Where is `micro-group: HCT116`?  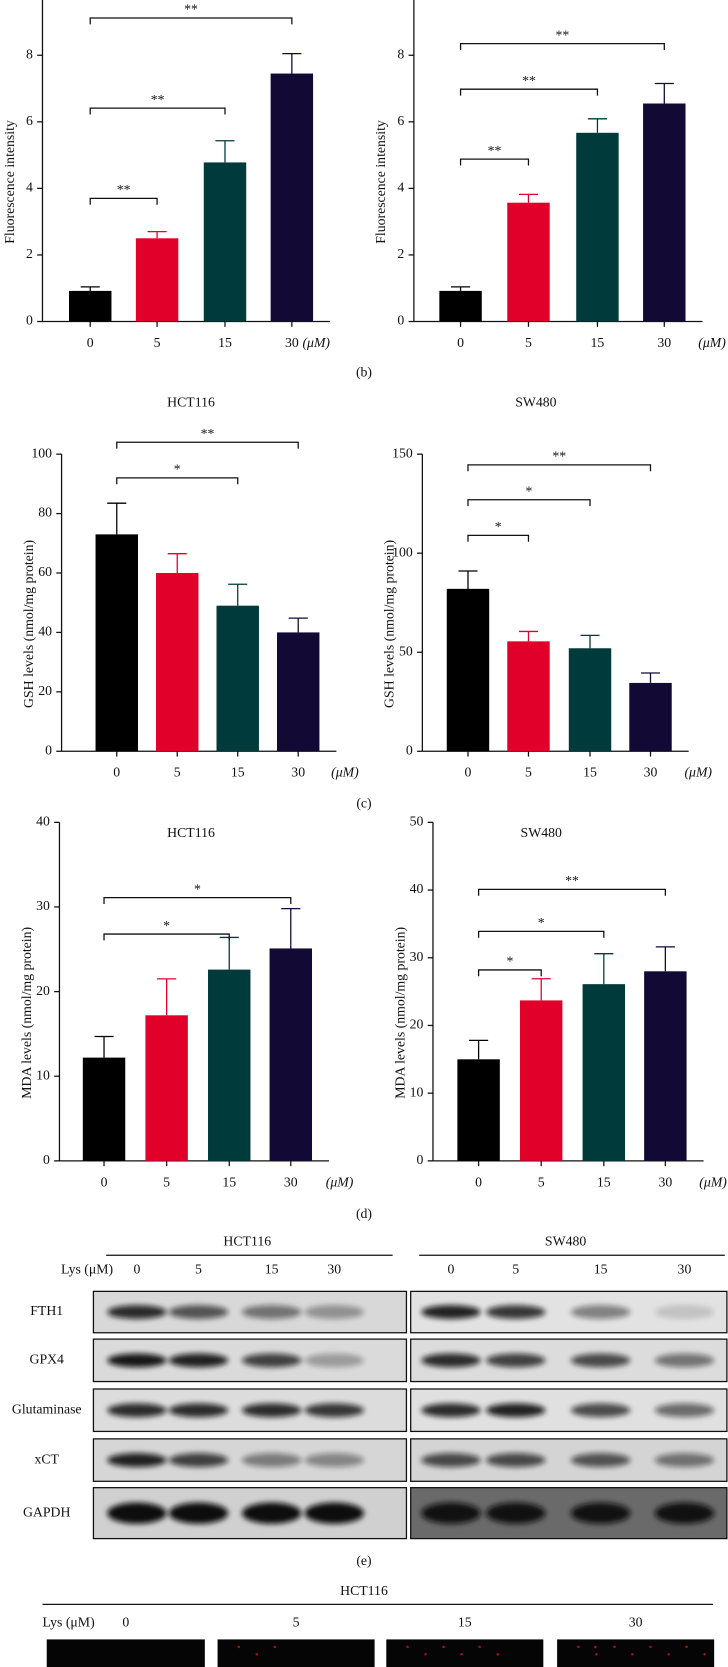
micro-group: HCT116 is located at coordinates (364, 1590).